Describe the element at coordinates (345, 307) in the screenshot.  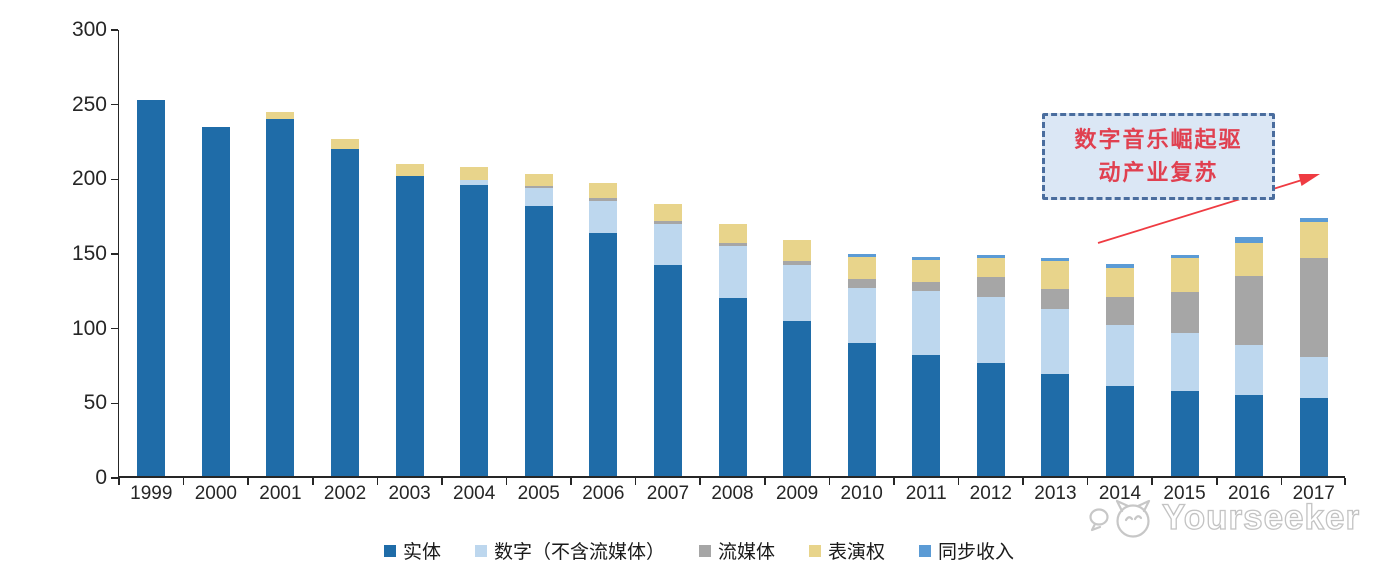
I see `bar-group-2002` at that location.